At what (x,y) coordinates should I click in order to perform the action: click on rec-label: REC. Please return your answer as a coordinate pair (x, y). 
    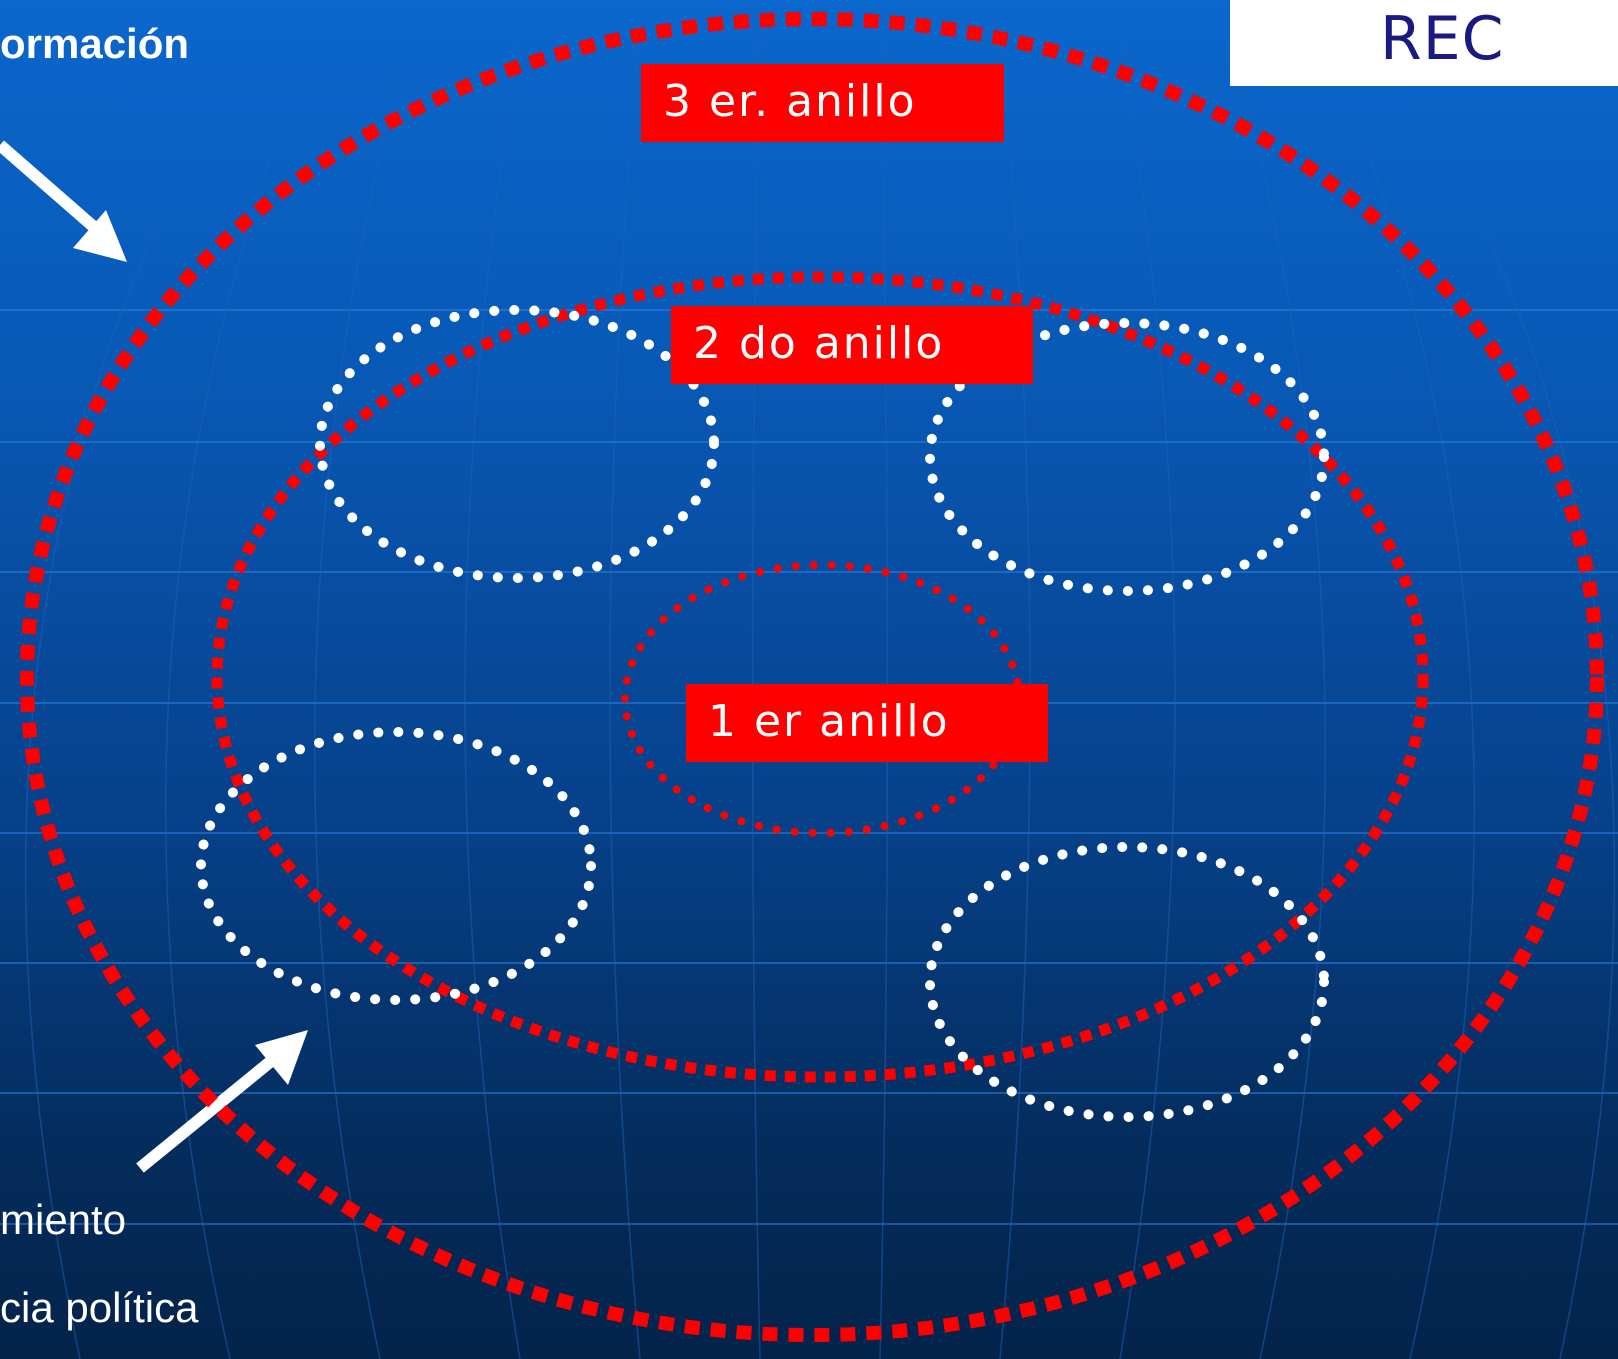
    Looking at the image, I should click on (1442, 39).